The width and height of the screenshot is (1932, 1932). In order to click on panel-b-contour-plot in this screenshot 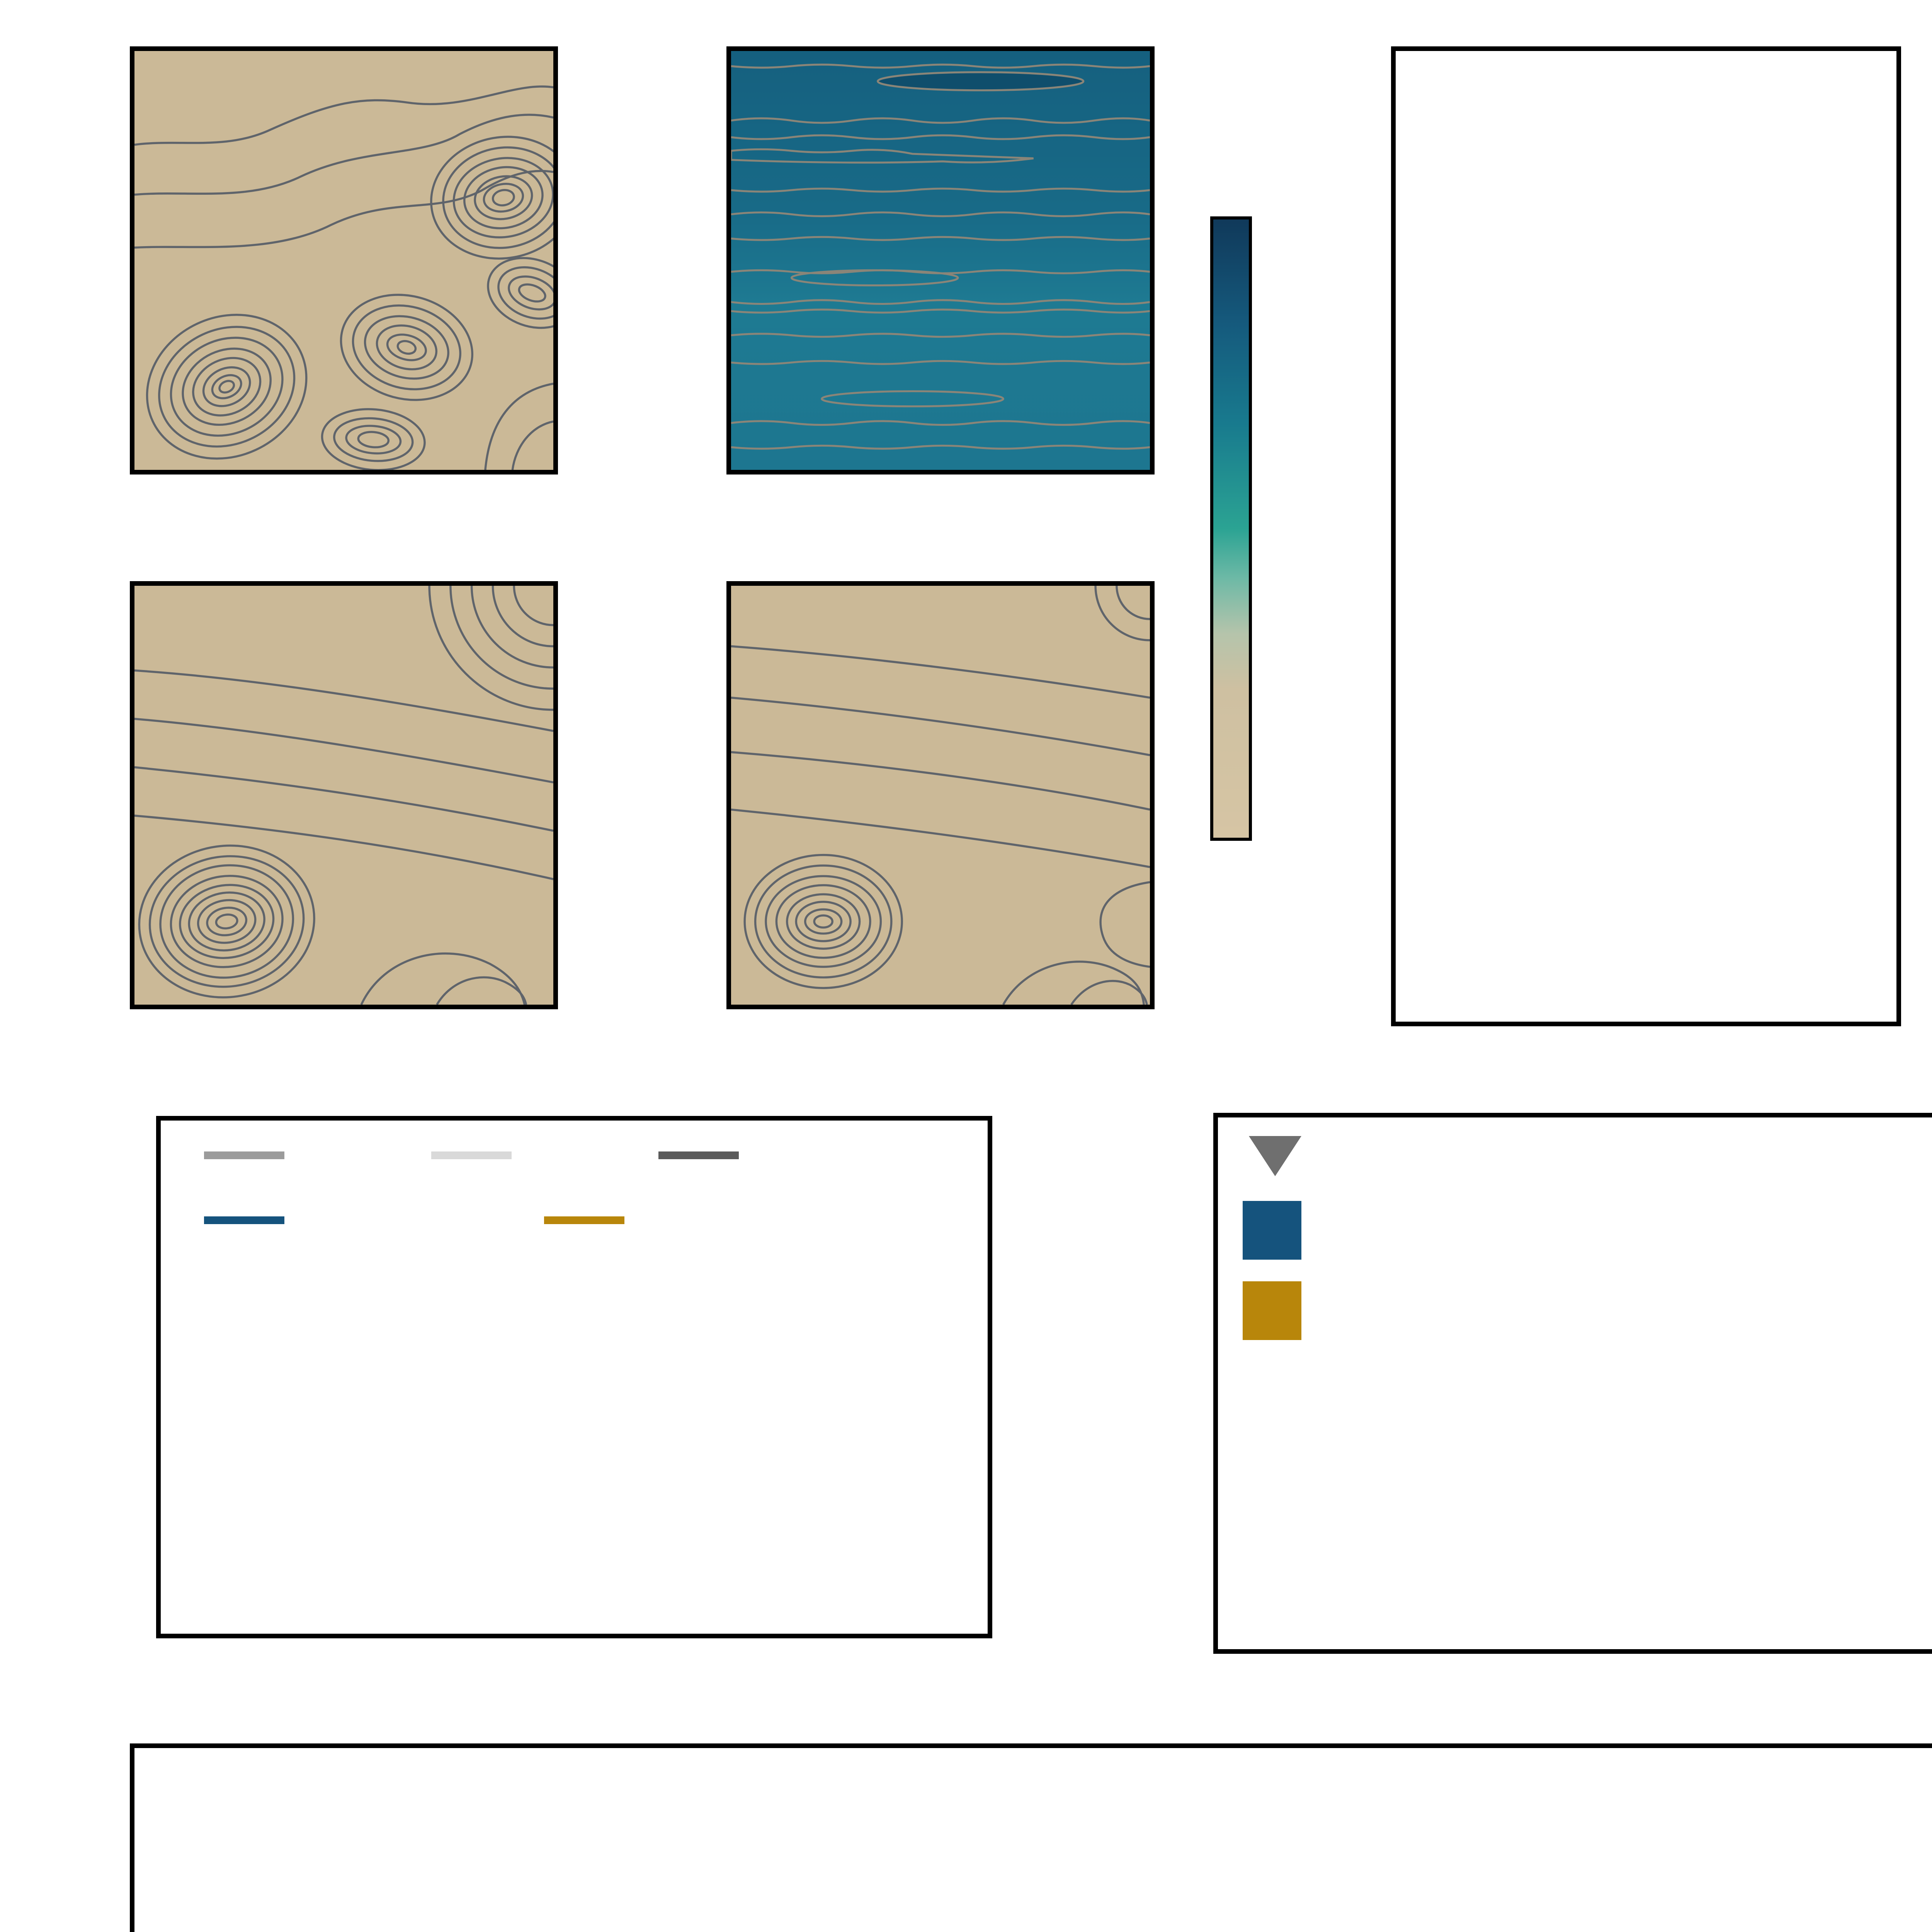, I will do `click(941, 260)`.